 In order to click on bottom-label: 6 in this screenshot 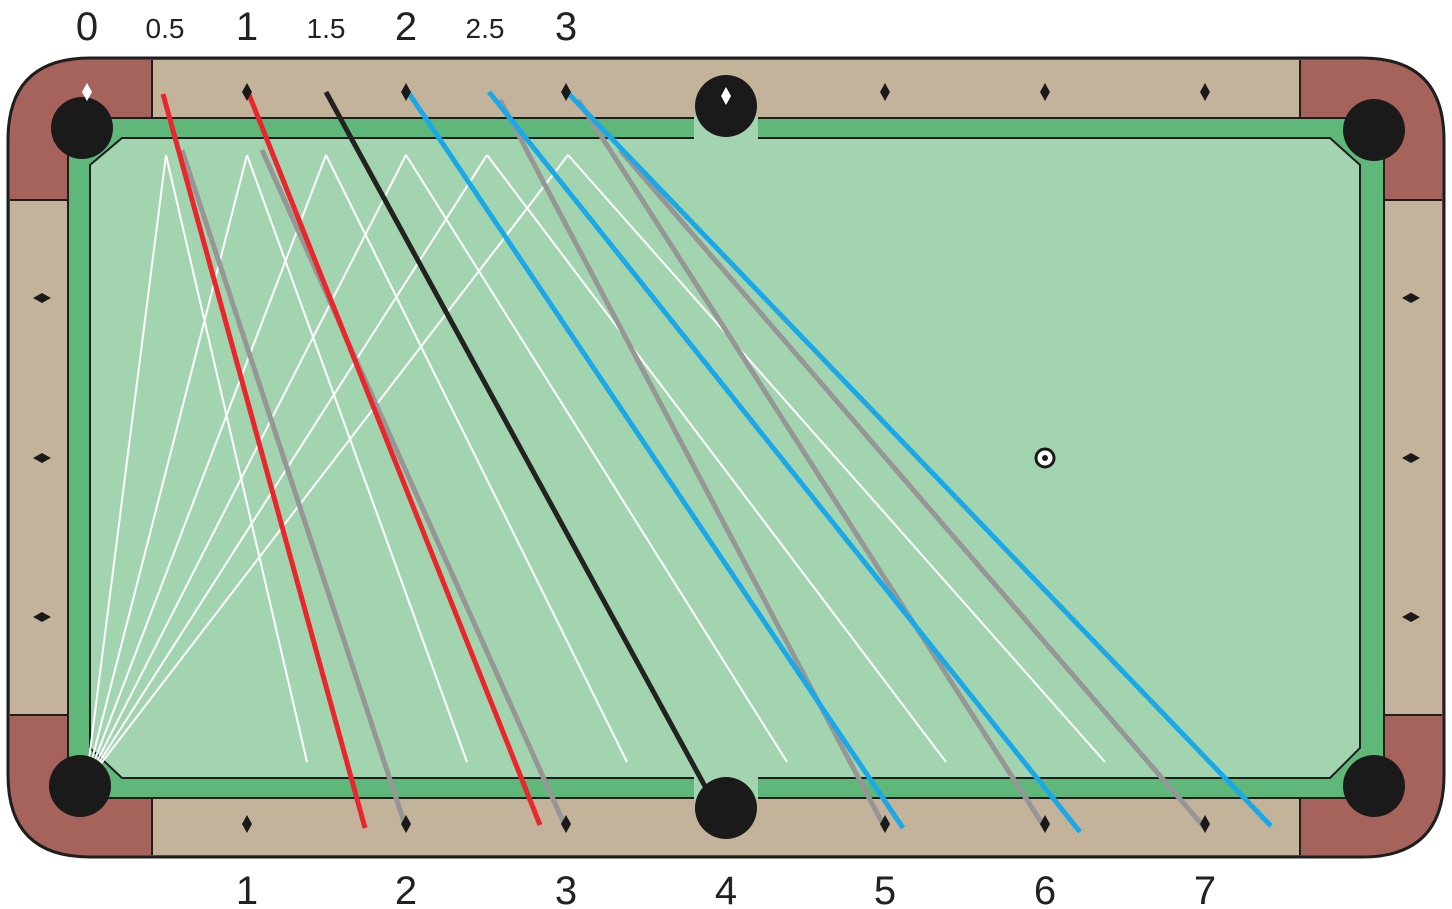, I will do `click(1045, 889)`.